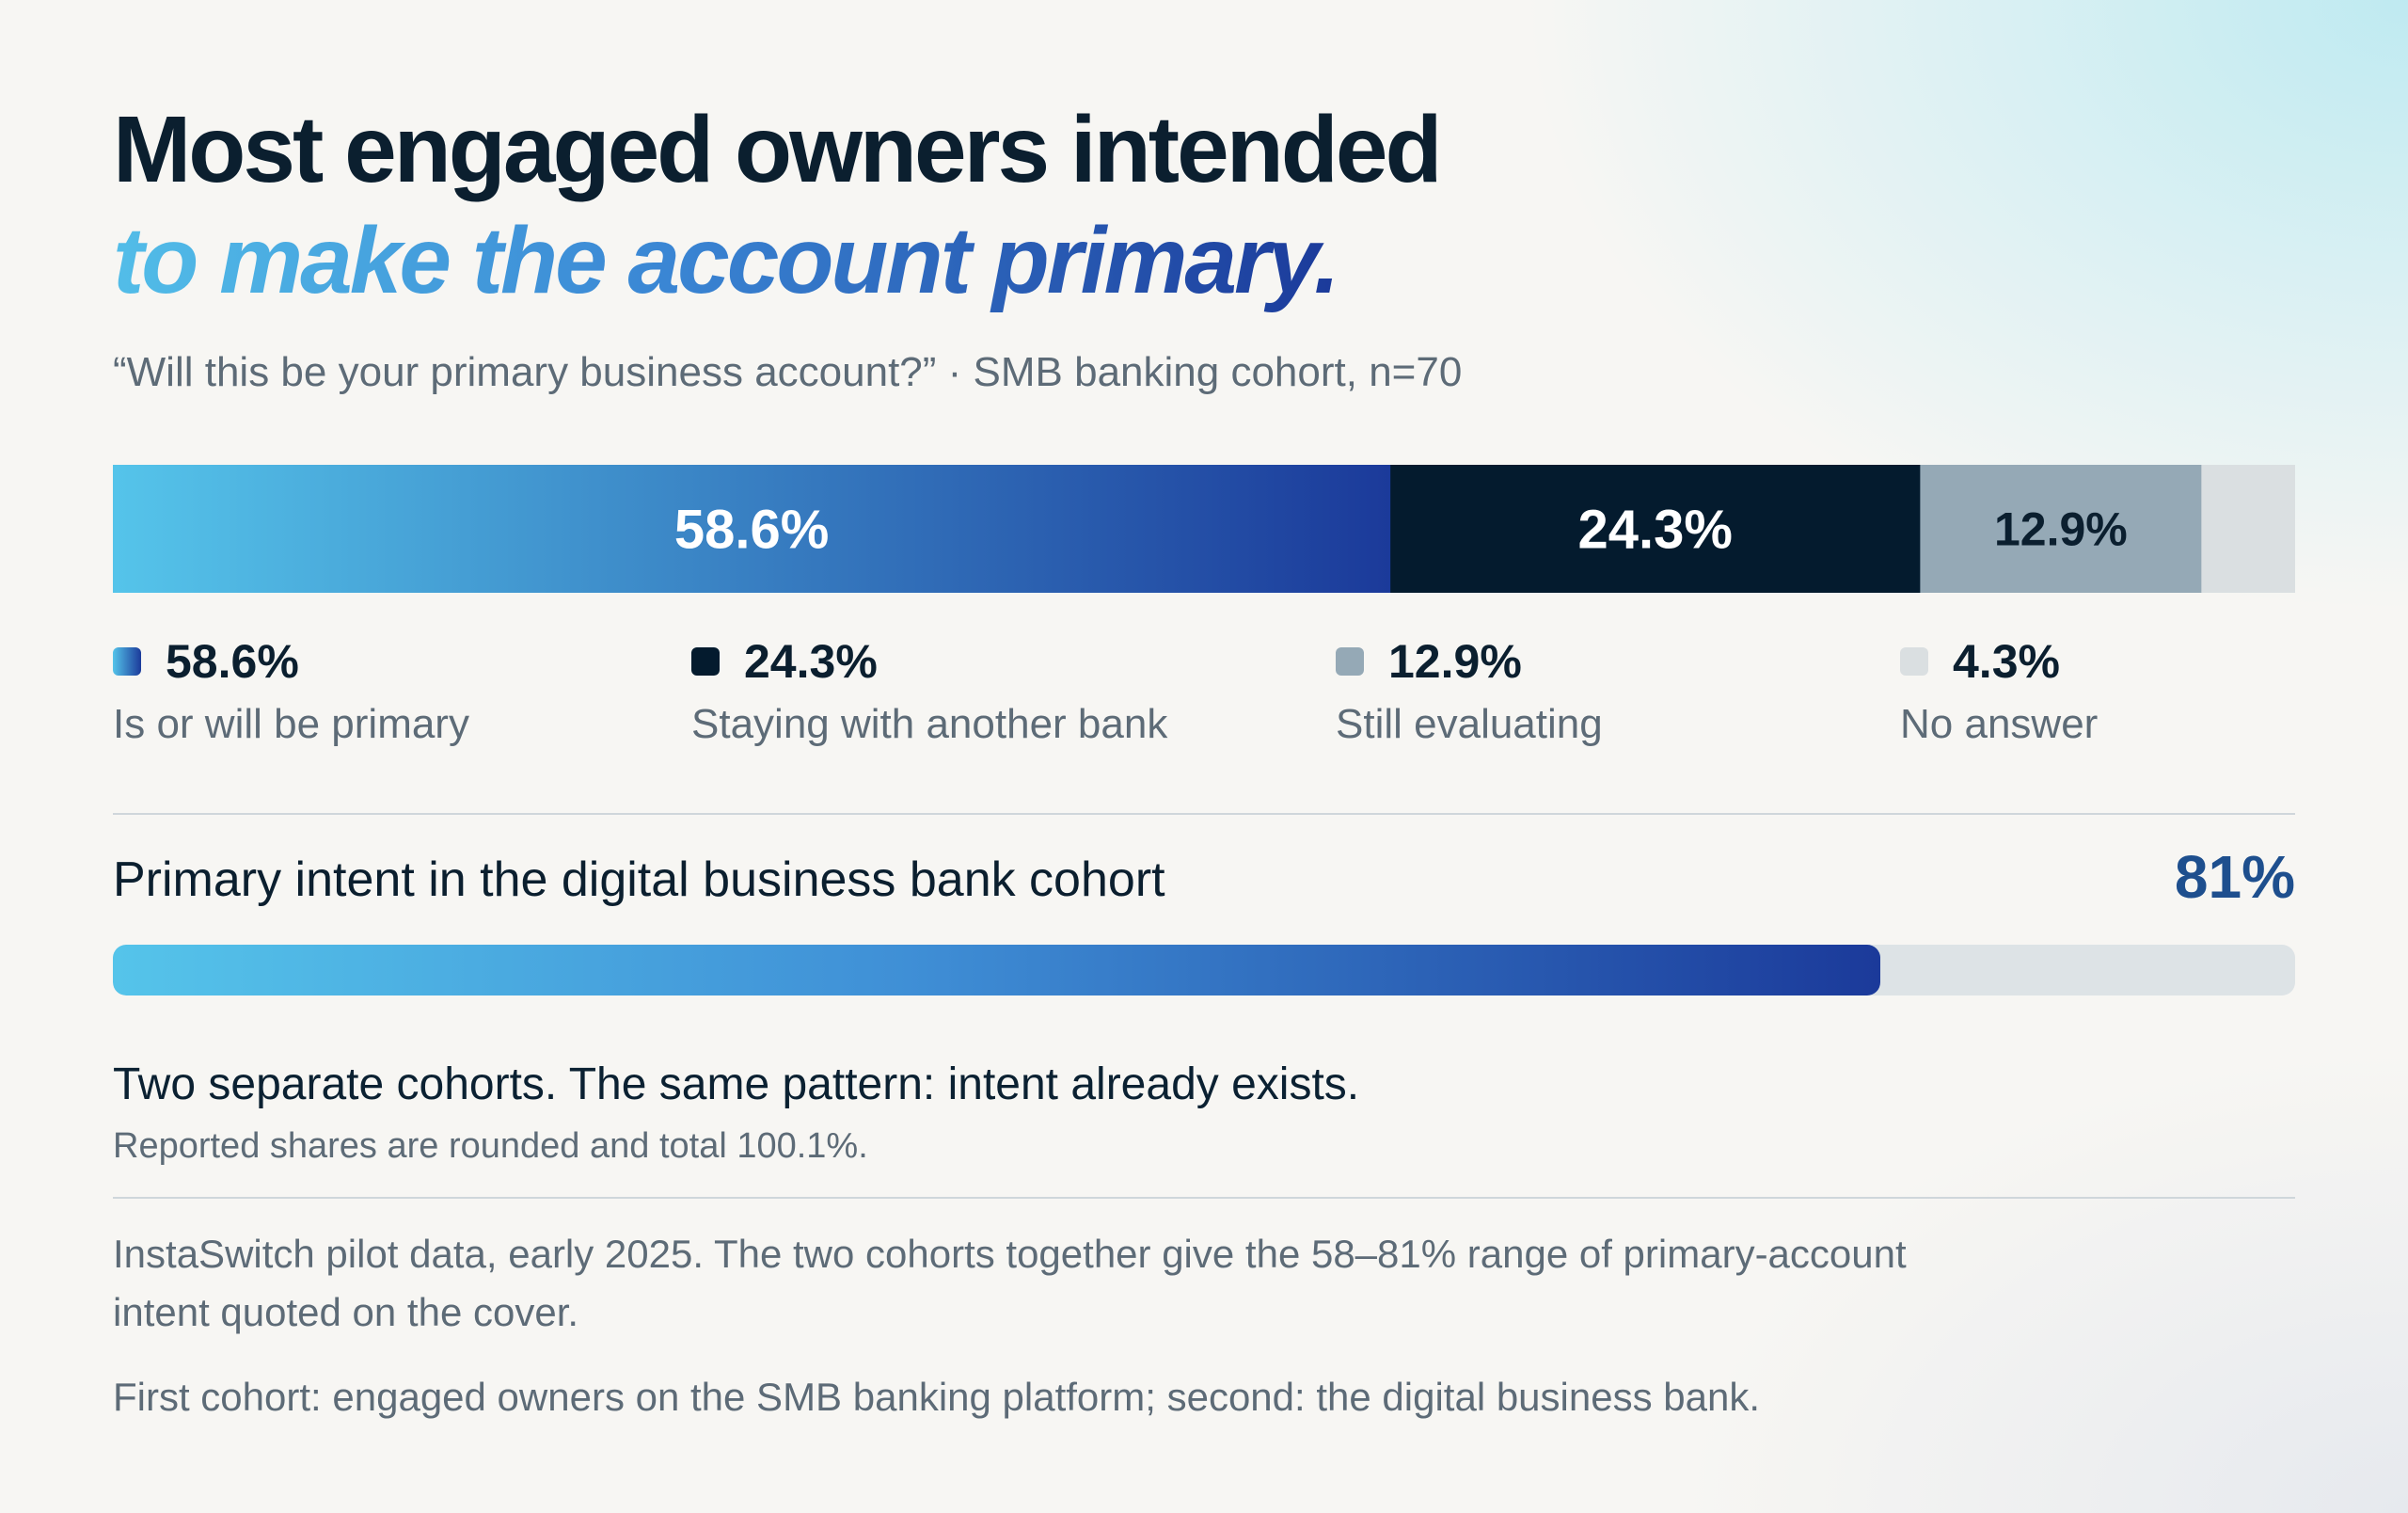 The width and height of the screenshot is (2408, 1513). What do you see at coordinates (811, 661) in the screenshot?
I see `legend-value-another-bank: 24.3%` at bounding box center [811, 661].